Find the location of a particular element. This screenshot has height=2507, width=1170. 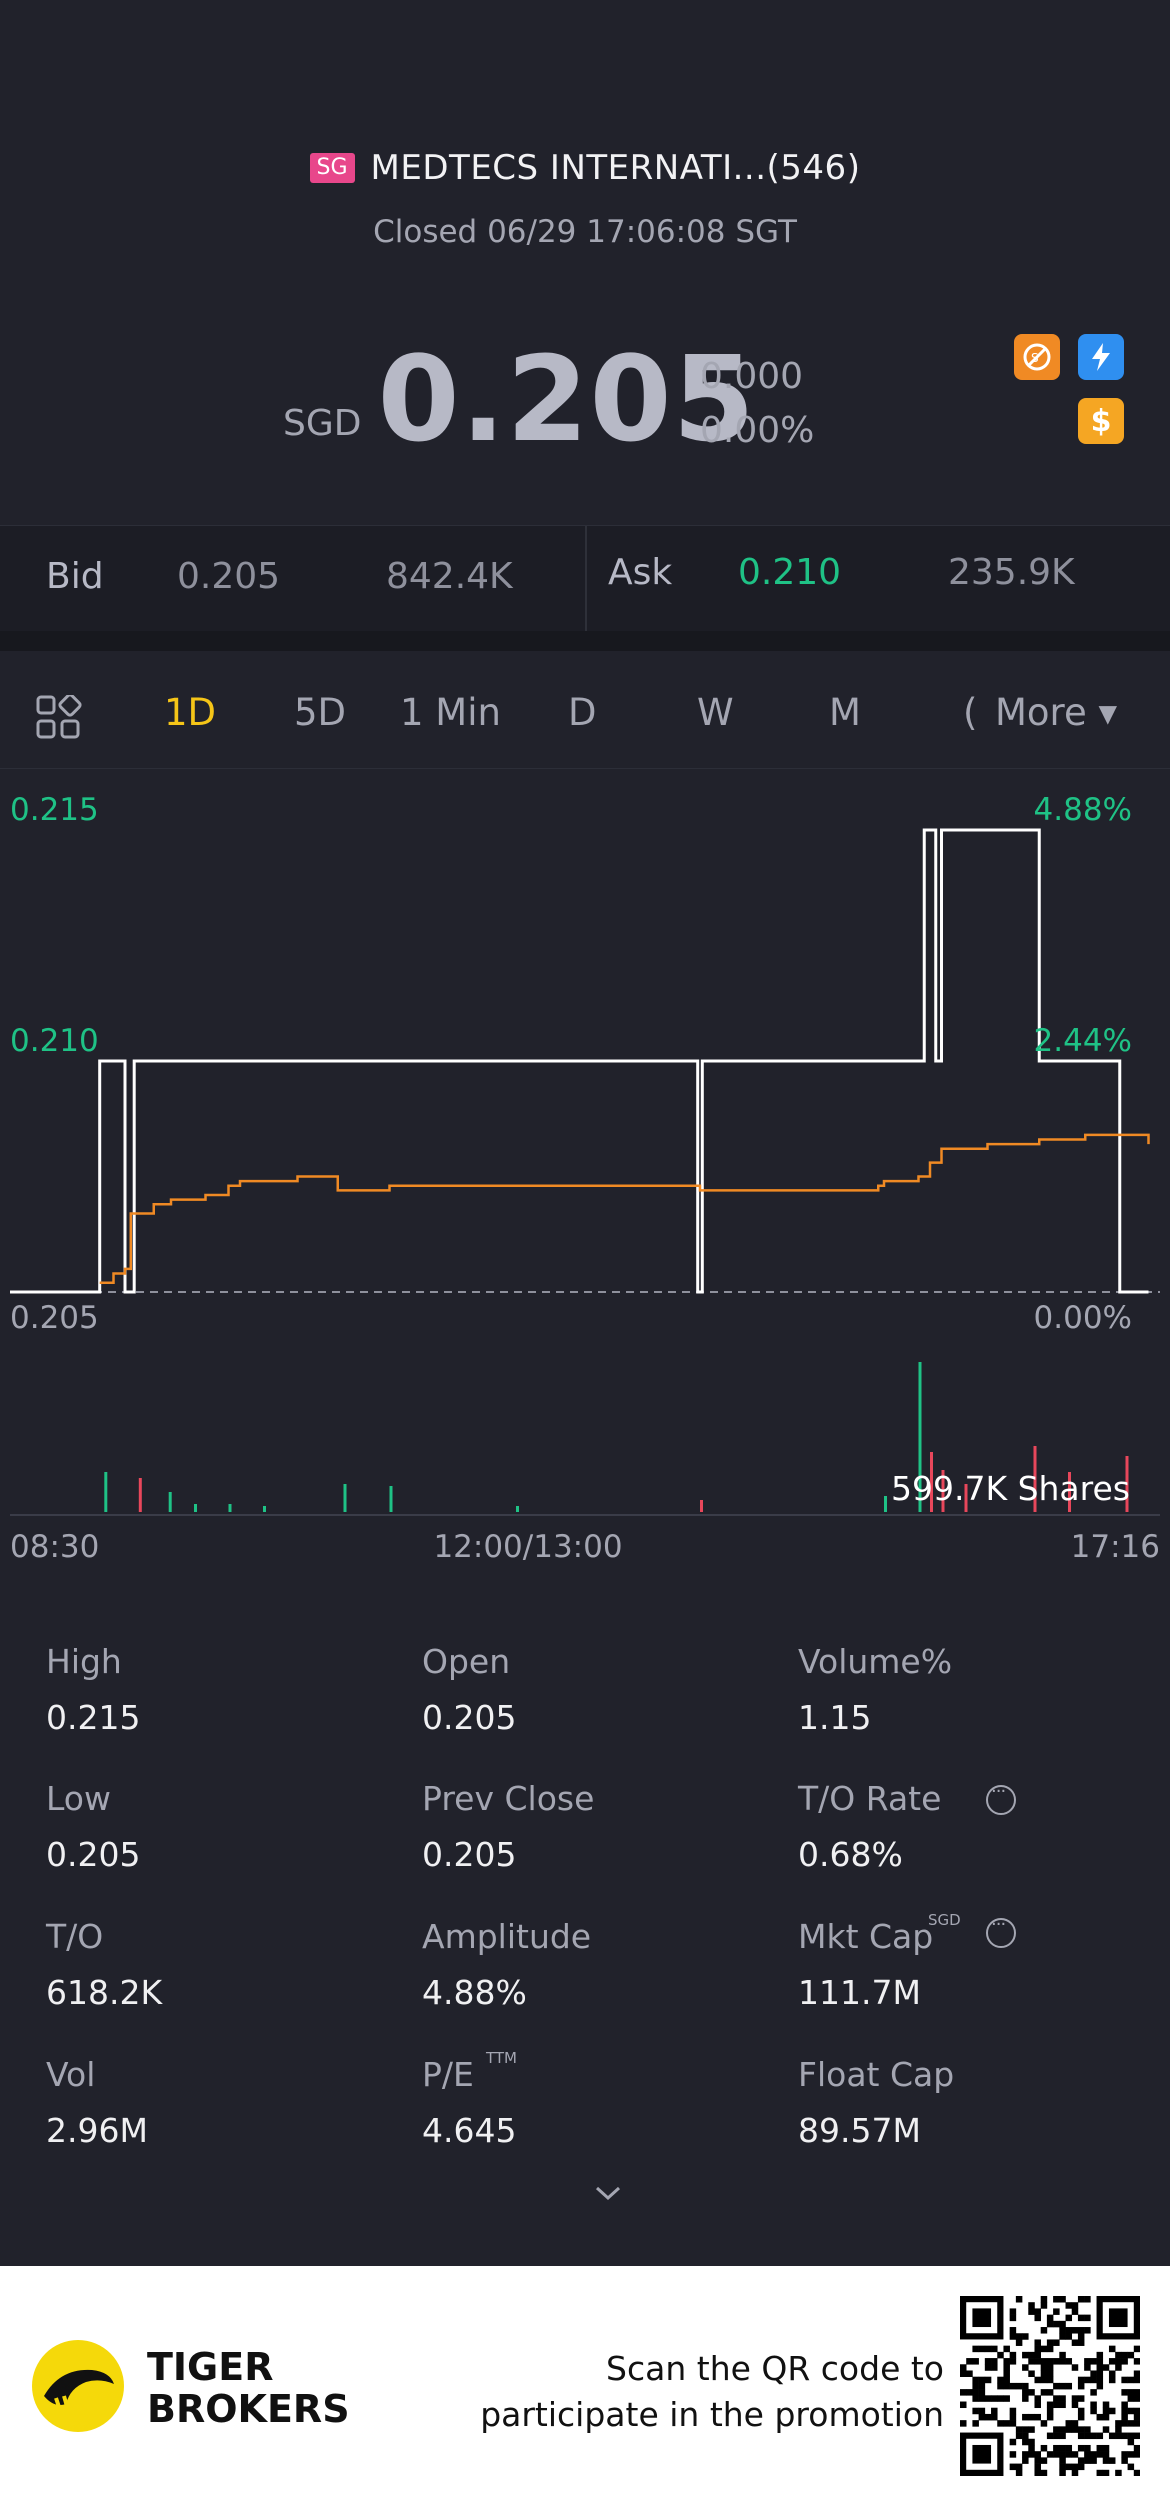

tab-5d: 5D is located at coordinates (320, 712).